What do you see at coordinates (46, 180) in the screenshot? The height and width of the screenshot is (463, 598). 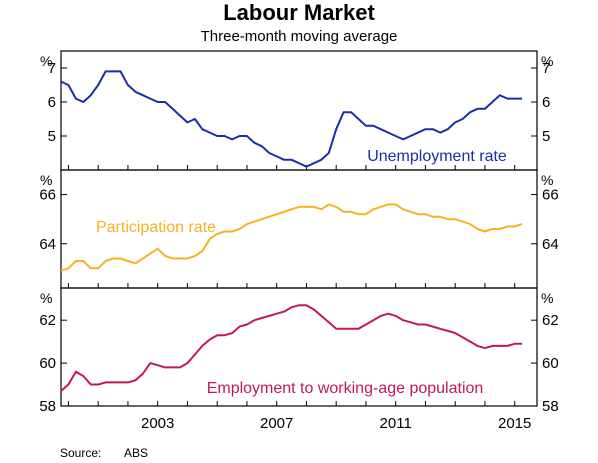 I see `unit-label-left-participation: %` at bounding box center [46, 180].